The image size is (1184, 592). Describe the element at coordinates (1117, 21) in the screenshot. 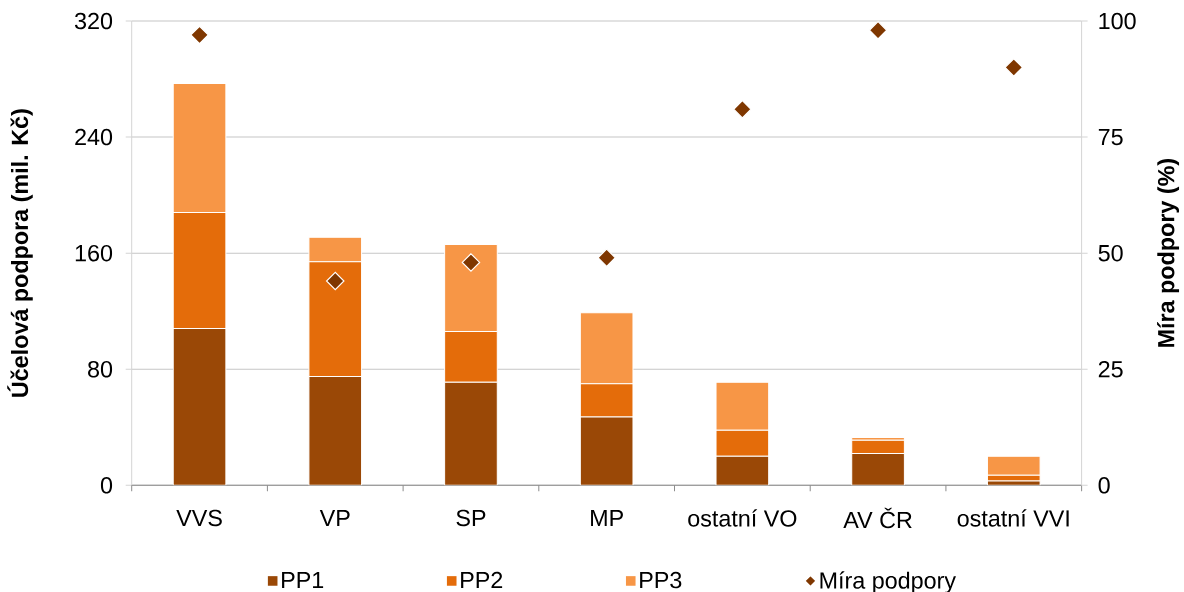

I see `y2-tick-label: 100` at that location.